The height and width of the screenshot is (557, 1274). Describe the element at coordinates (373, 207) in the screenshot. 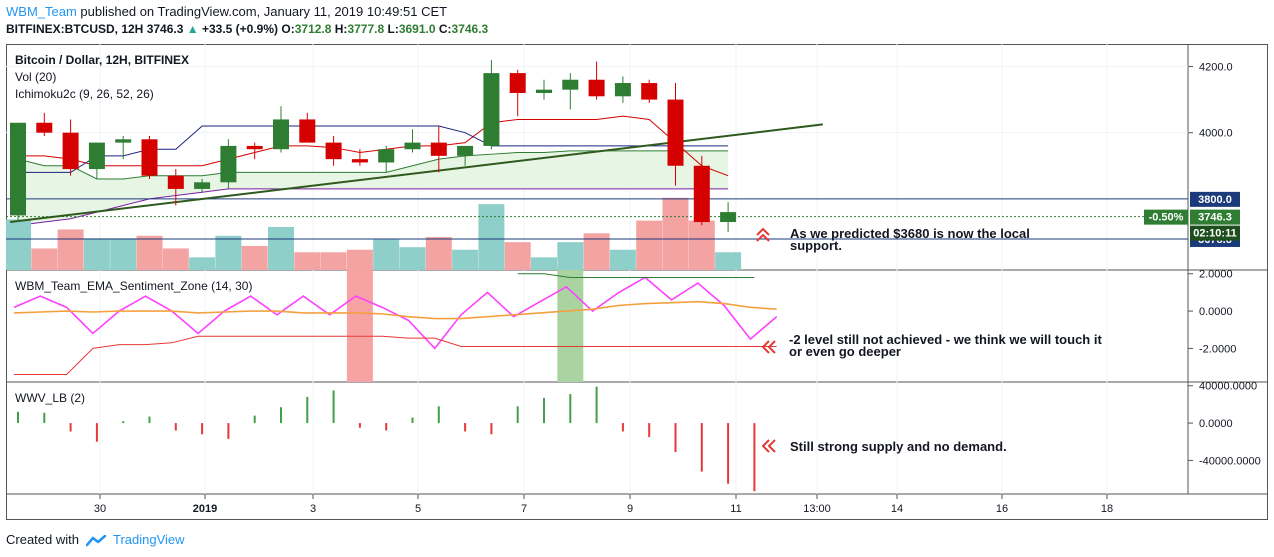

I see `ichimoku-span-b` at that location.